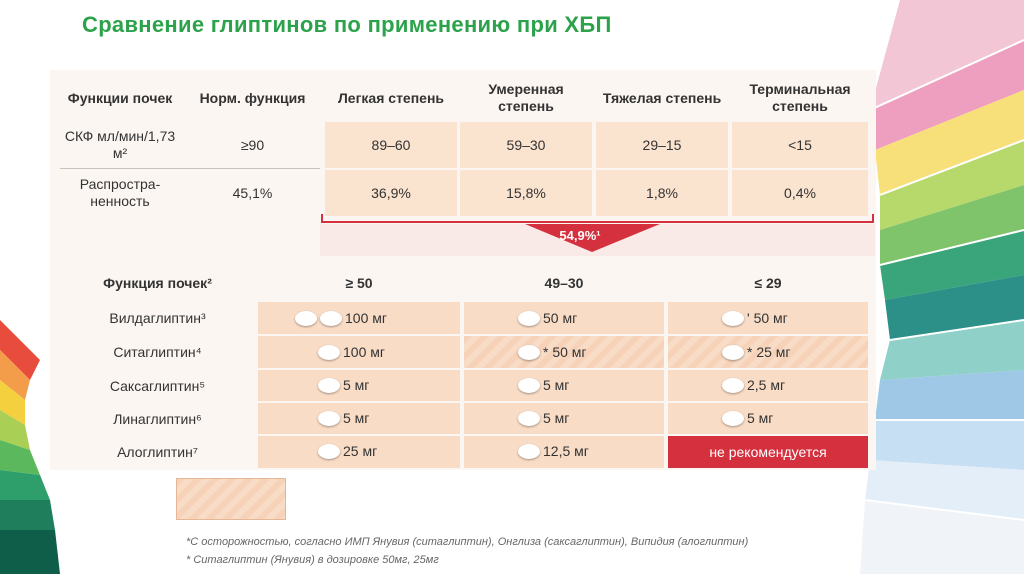 The image size is (1024, 574). I want to click on bottom-header-kidney-function: Функция почек², so click(157, 282).